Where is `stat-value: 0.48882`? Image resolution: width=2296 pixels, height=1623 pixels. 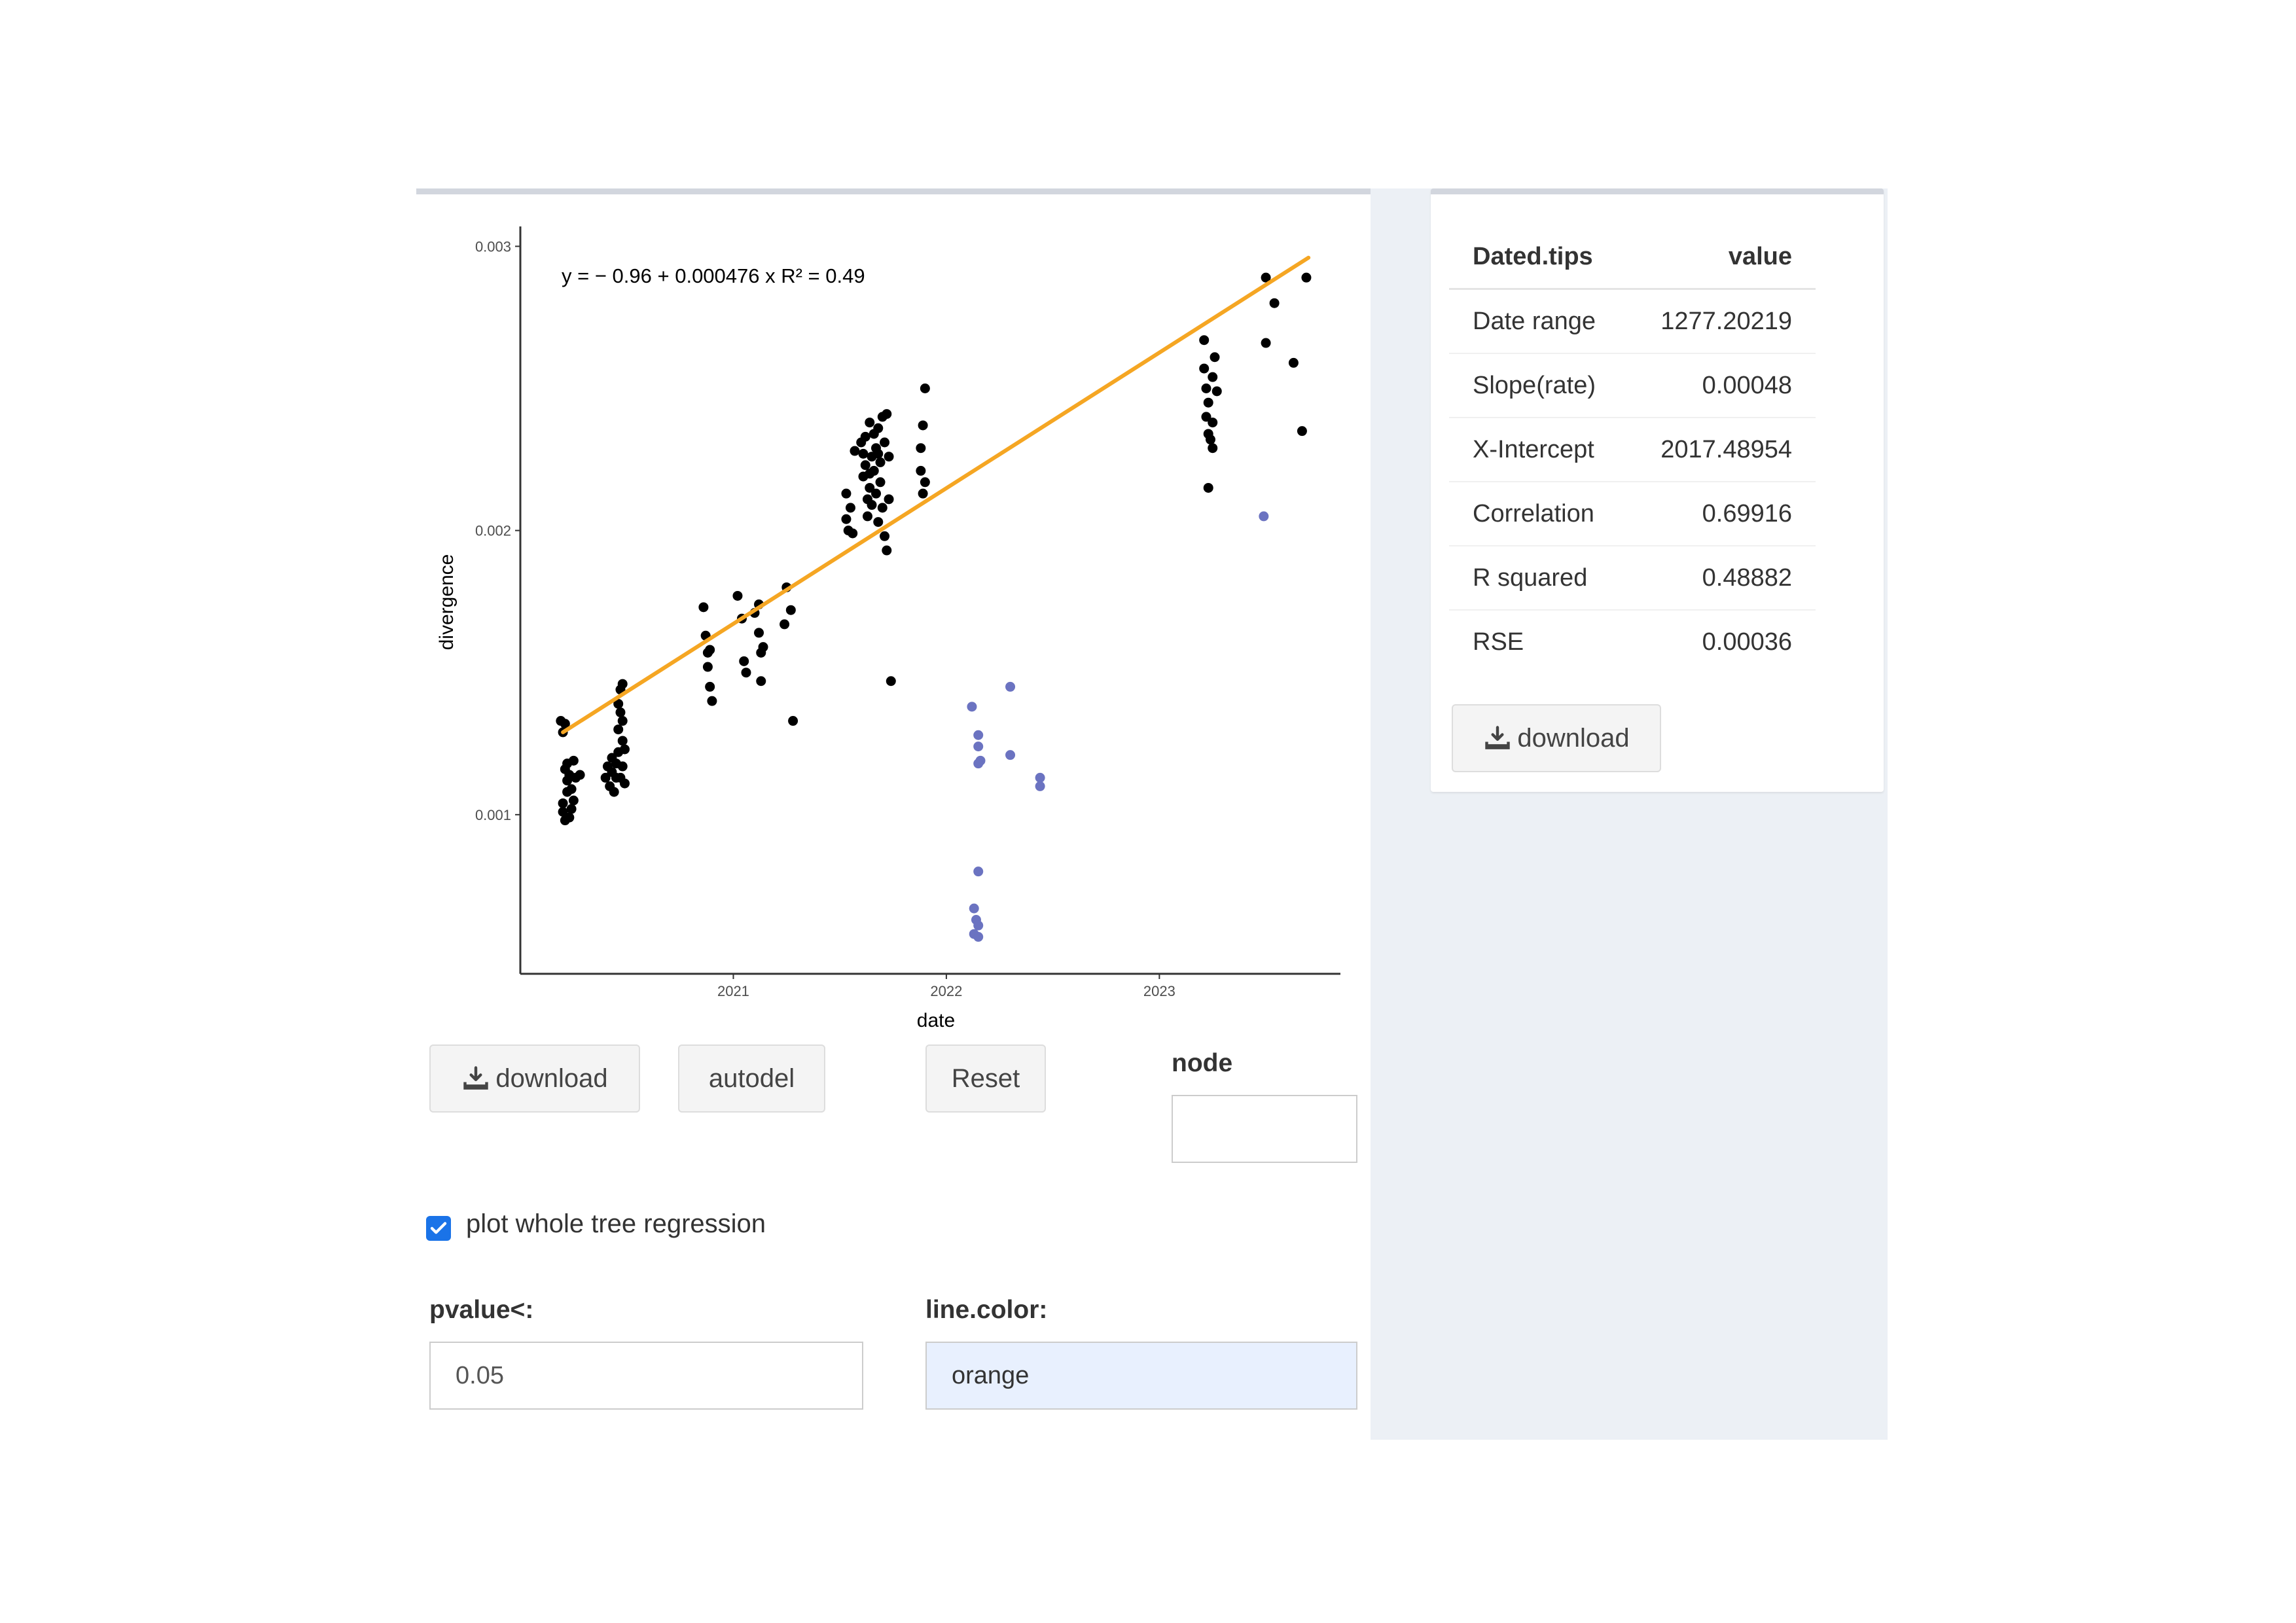 stat-value: 0.48882 is located at coordinates (1722, 577).